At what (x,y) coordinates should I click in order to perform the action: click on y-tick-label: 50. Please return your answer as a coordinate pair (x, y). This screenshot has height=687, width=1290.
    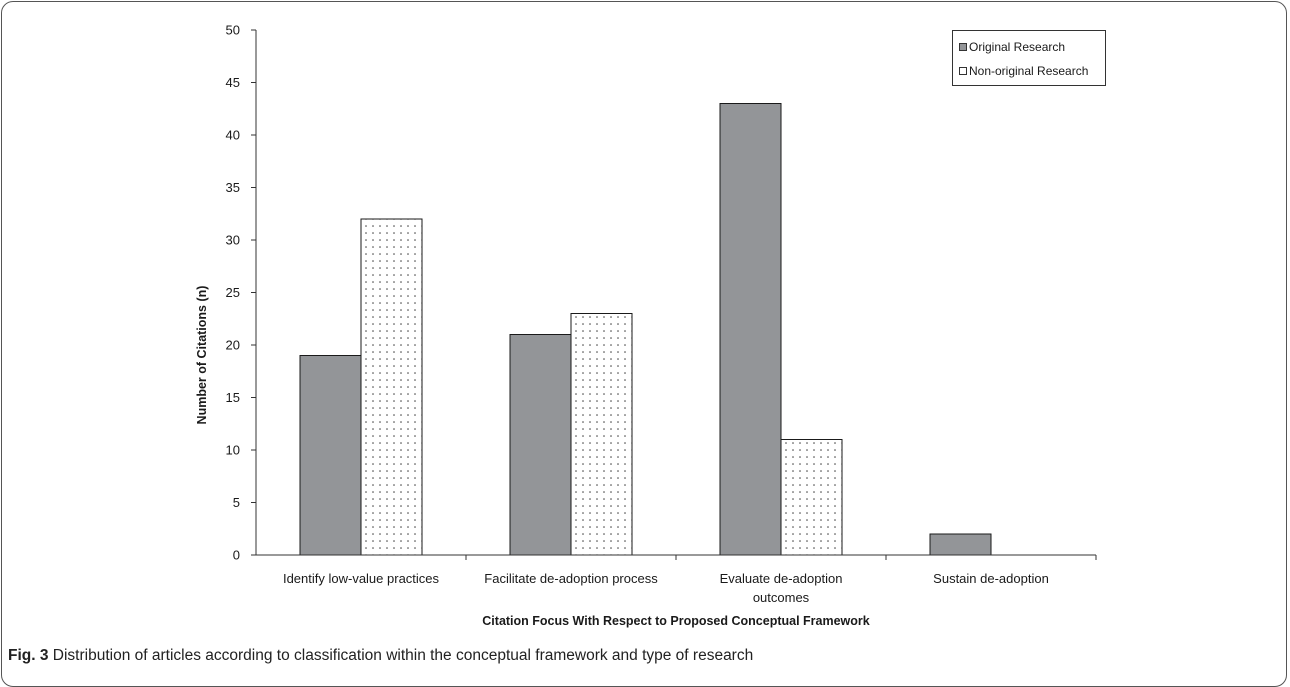
    Looking at the image, I should click on (233, 30).